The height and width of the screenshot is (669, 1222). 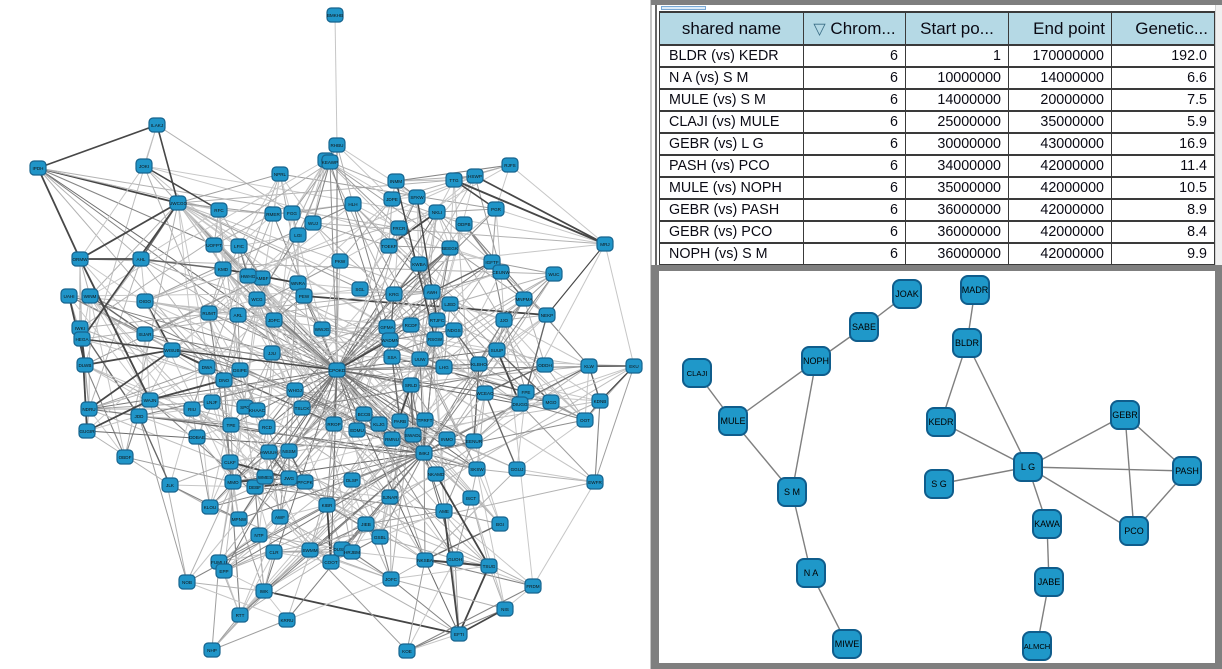 I want to click on svg-text: DEBF, so click(x=255, y=487).